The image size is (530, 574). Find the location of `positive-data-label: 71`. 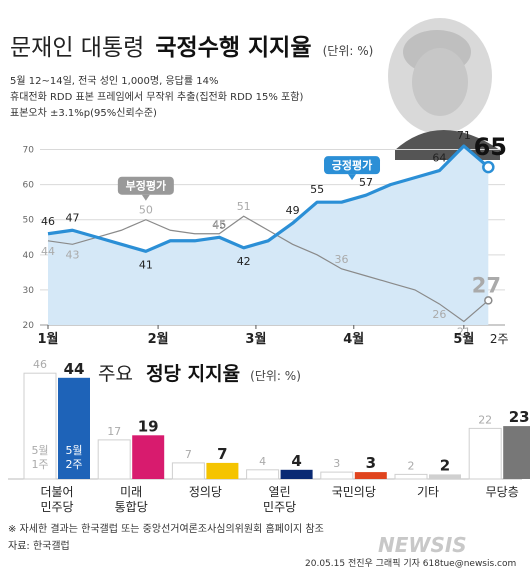

positive-data-label: 71 is located at coordinates (464, 135).